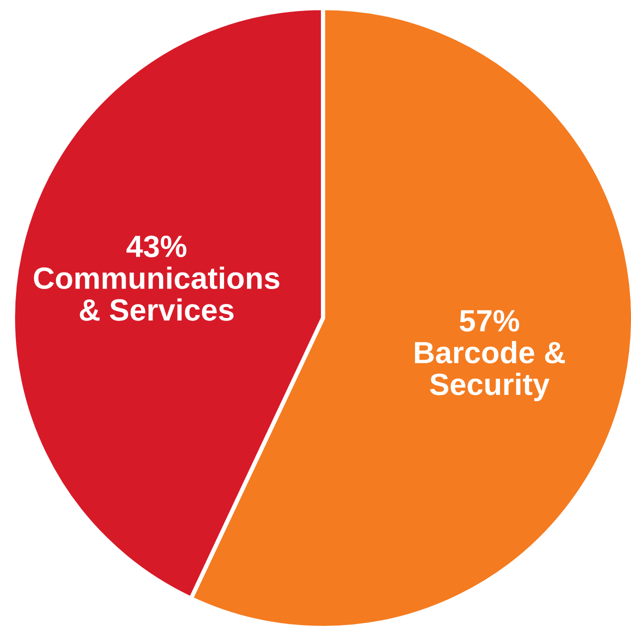 The image size is (631, 632). I want to click on slice-label: Communications & Services, so click(157, 293).